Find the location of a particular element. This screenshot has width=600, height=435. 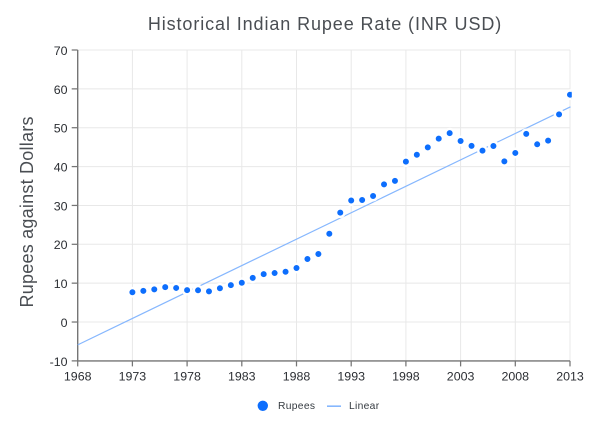

svg-text: 40 is located at coordinates (61, 167).